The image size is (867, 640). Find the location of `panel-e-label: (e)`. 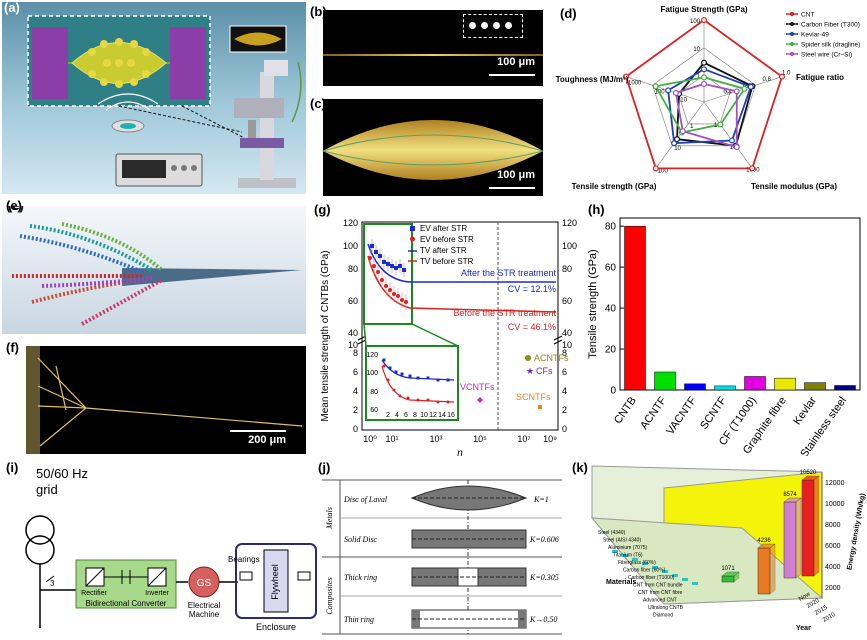

panel-e-label: (e) is located at coordinates (16, 209).